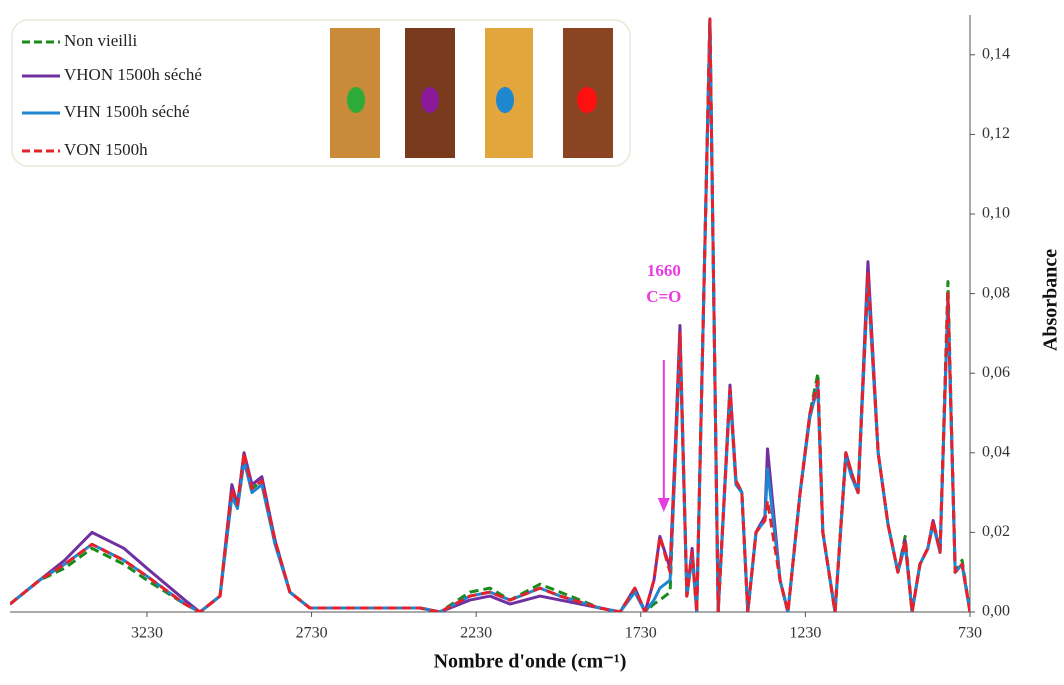 This screenshot has height=685, width=1064. What do you see at coordinates (996, 213) in the screenshot?
I see `y-tick-label: 0,10` at bounding box center [996, 213].